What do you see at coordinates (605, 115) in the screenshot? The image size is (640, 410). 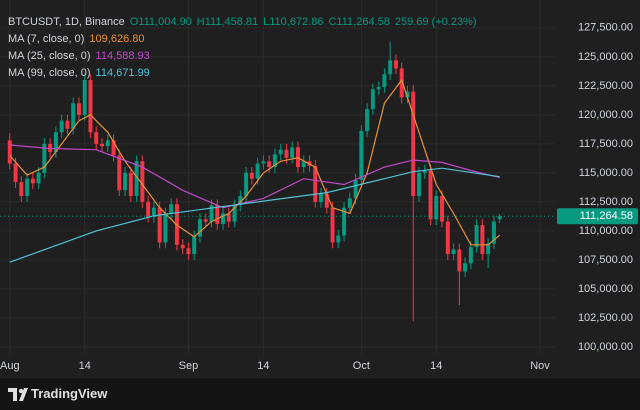 I see `y-tick-label: 120,000.00` at bounding box center [605, 115].